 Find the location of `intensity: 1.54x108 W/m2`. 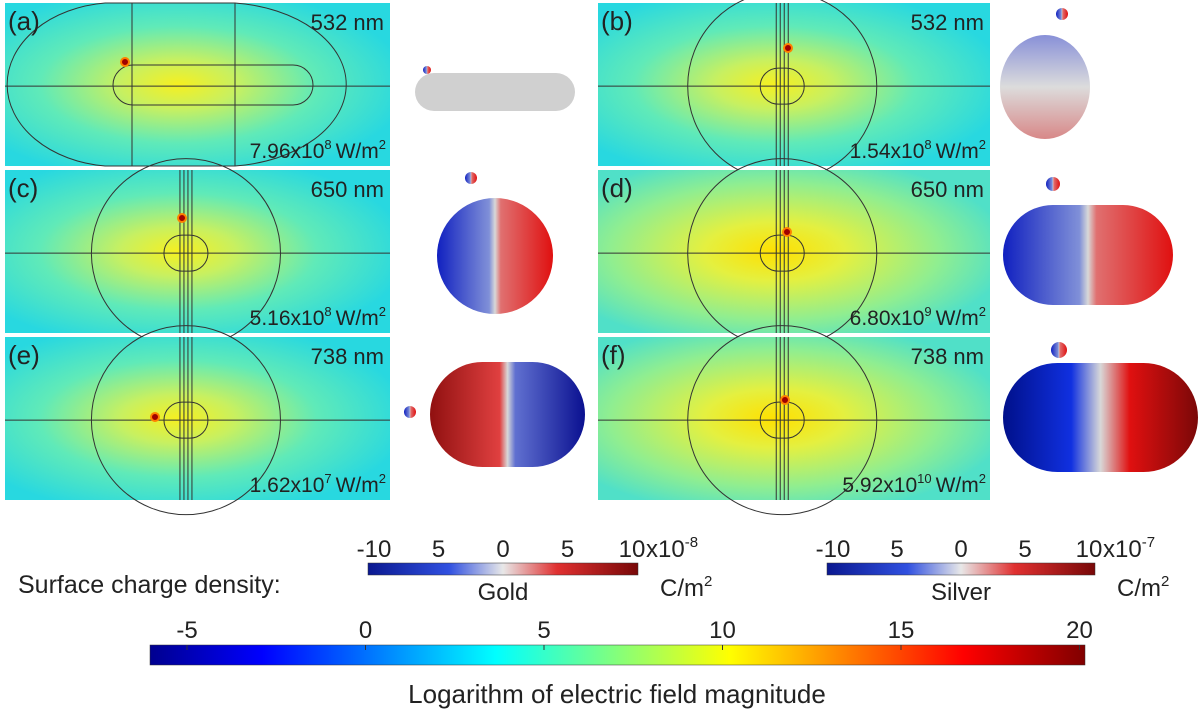

intensity: 1.54x108 W/m2 is located at coordinates (918, 150).